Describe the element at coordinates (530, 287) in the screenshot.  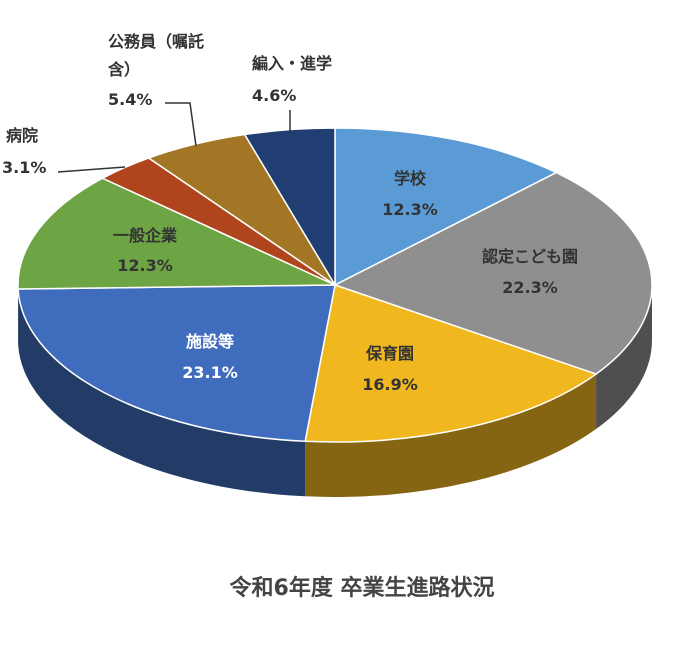
I see `value-label: 22.3%` at that location.